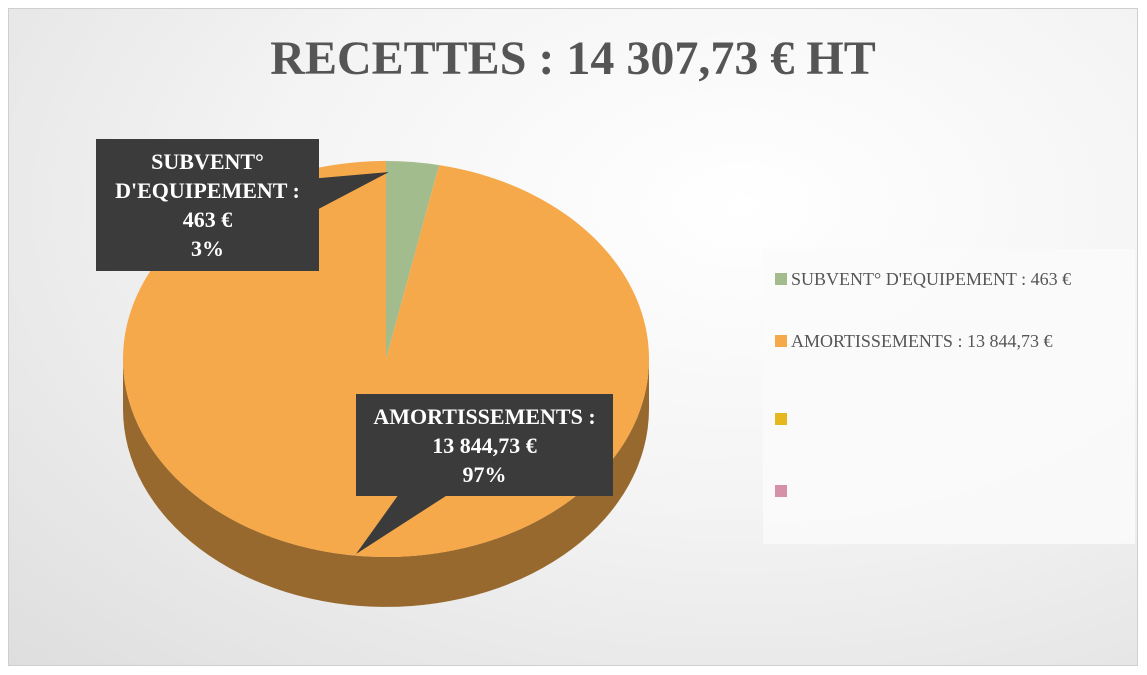 The height and width of the screenshot is (675, 1147). I want to click on legend-label: SUBVENT° D'EQUIPEMENT : 463 €, so click(931, 279).